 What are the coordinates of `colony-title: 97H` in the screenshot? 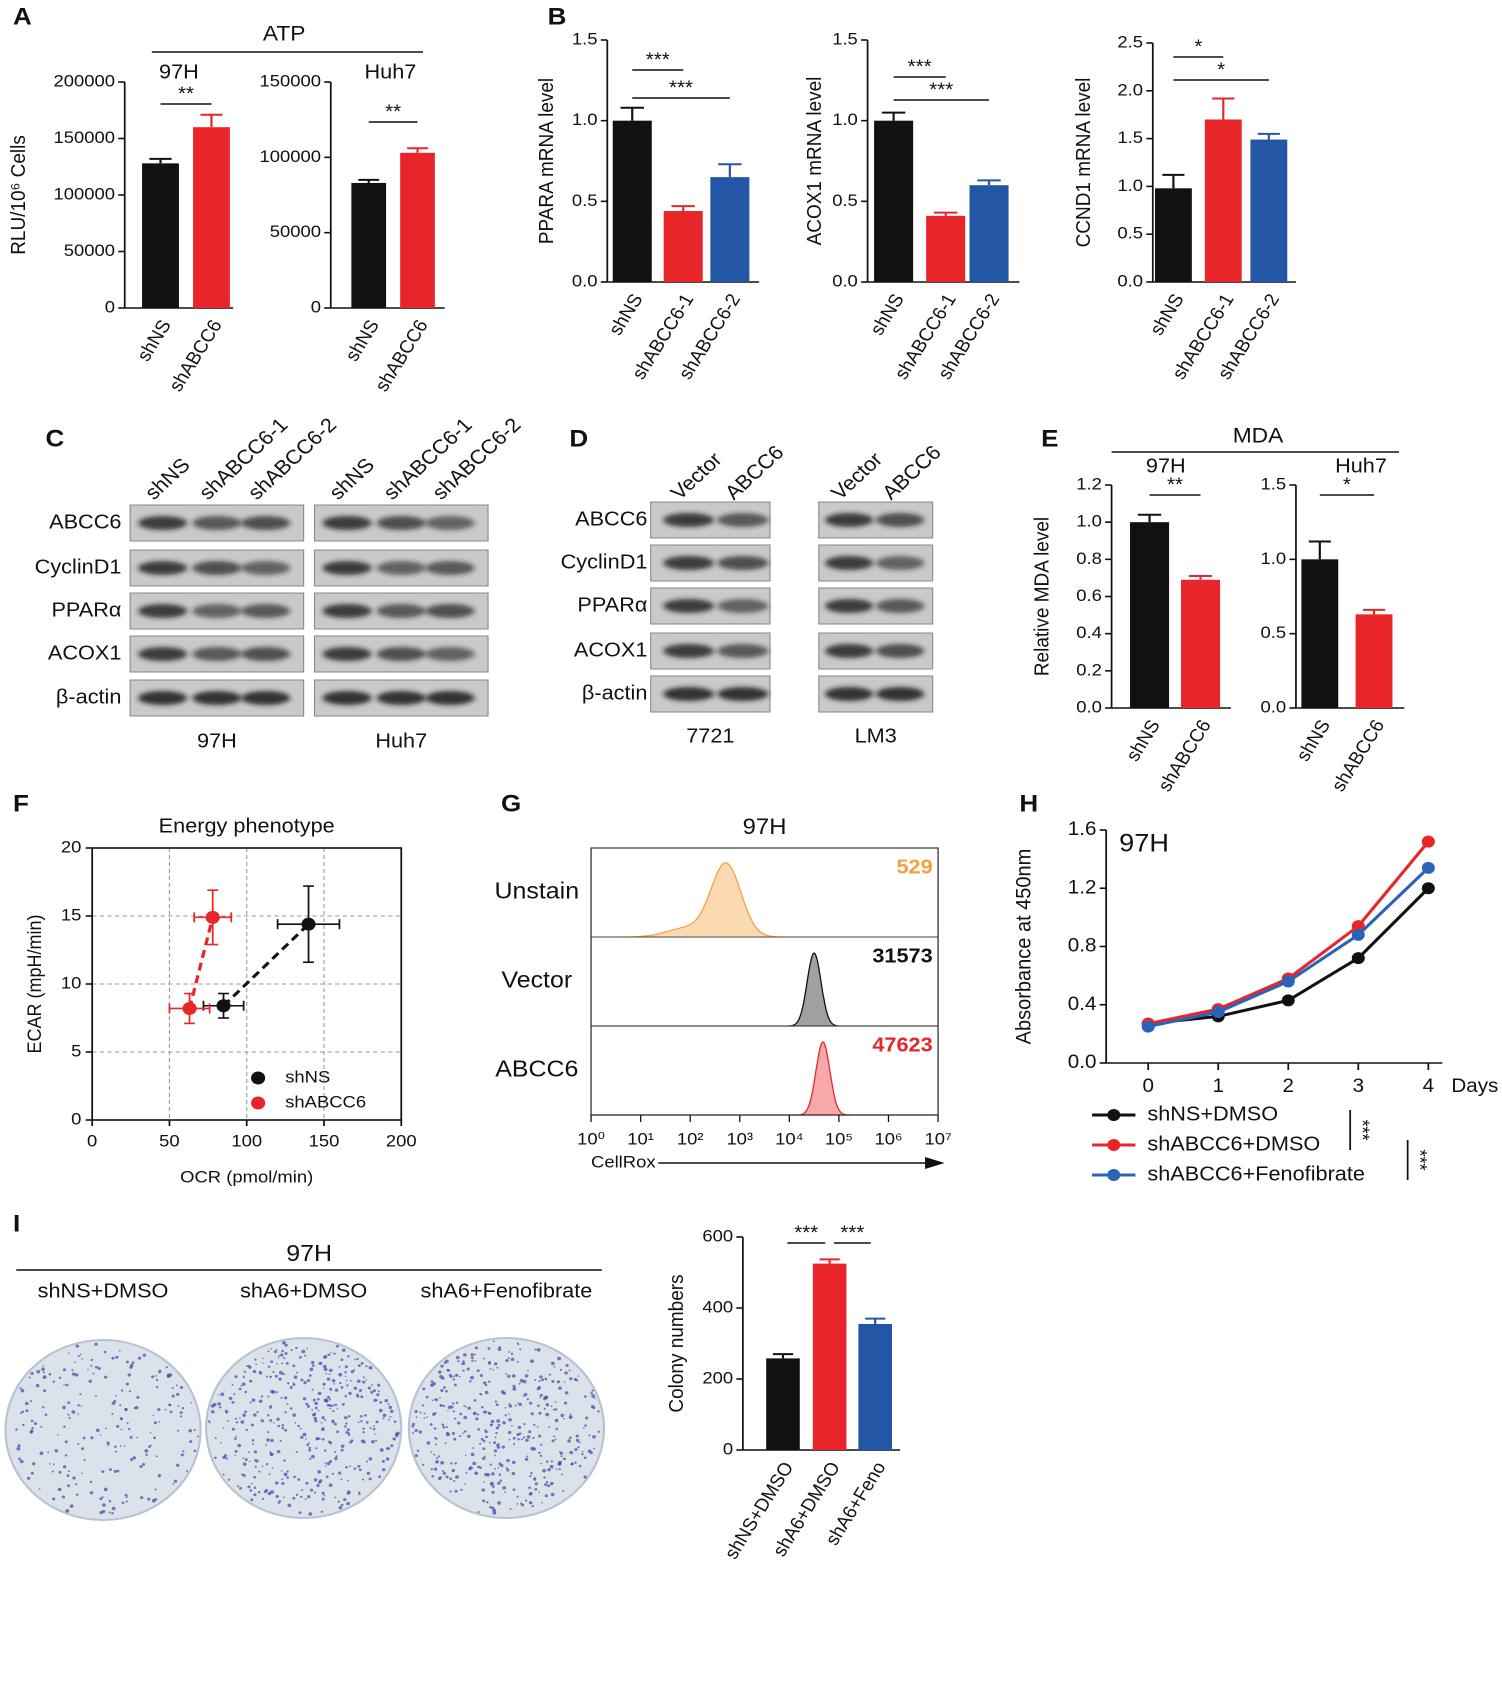 It's located at (309, 1254).